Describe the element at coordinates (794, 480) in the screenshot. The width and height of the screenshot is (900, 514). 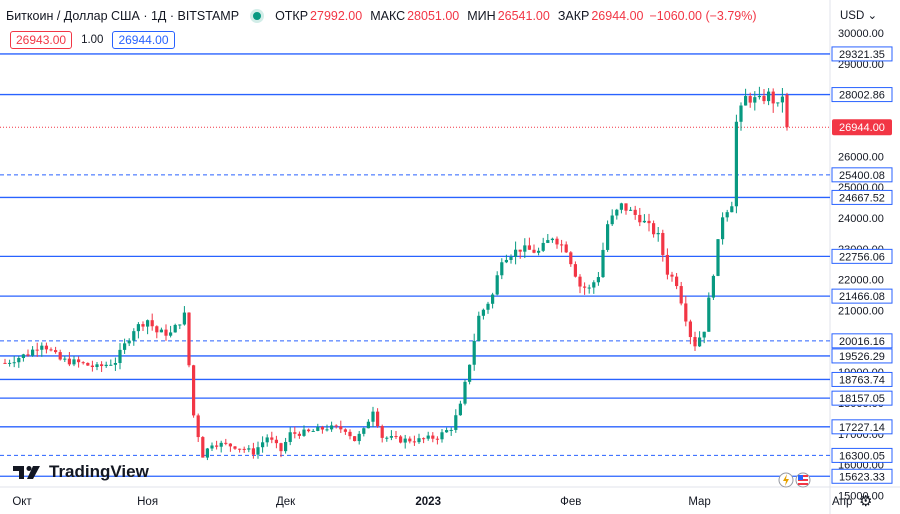
I see `event-icons` at that location.